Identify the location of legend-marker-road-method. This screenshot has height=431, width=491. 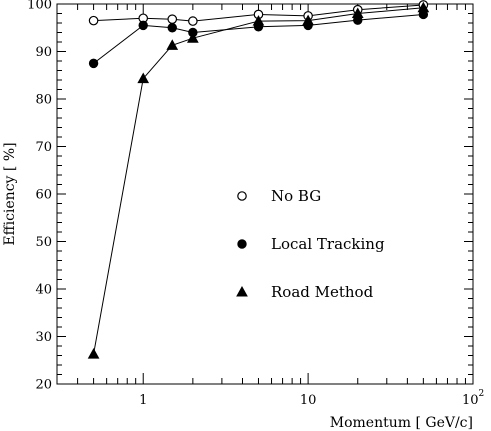
(242, 291).